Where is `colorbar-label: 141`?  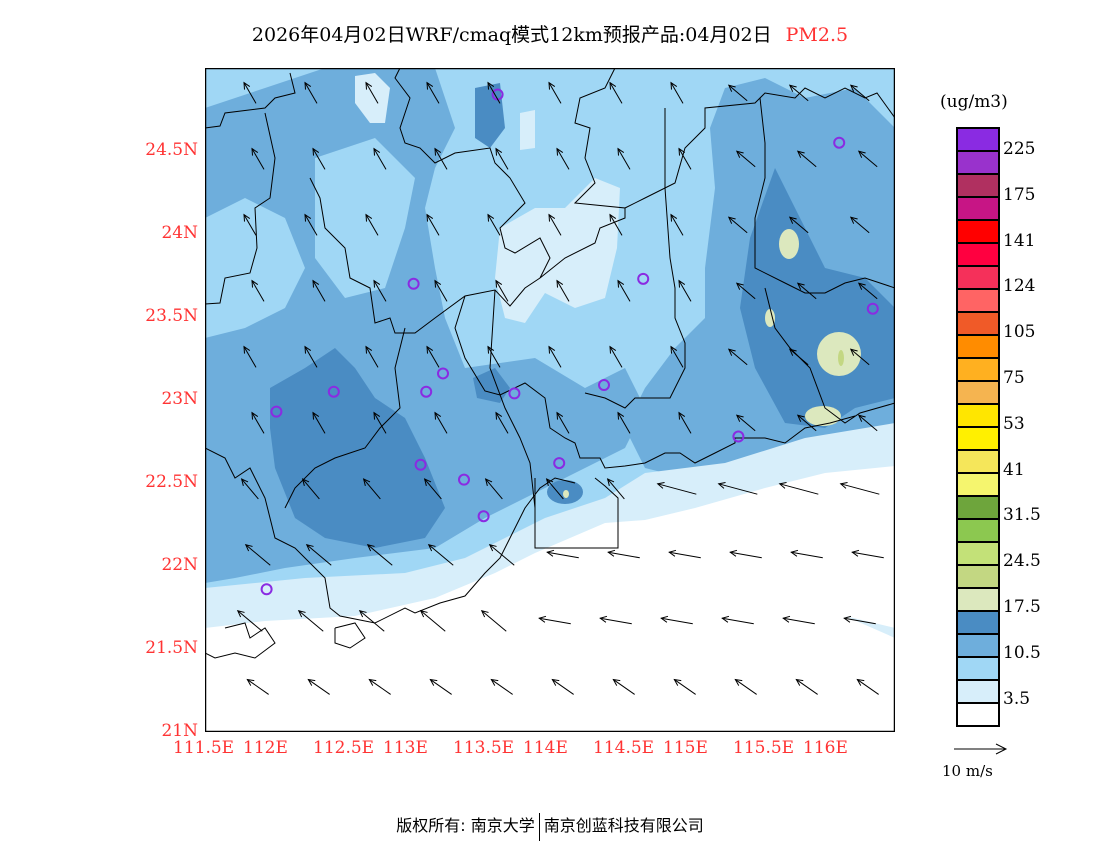 colorbar-label: 141 is located at coordinates (1019, 240).